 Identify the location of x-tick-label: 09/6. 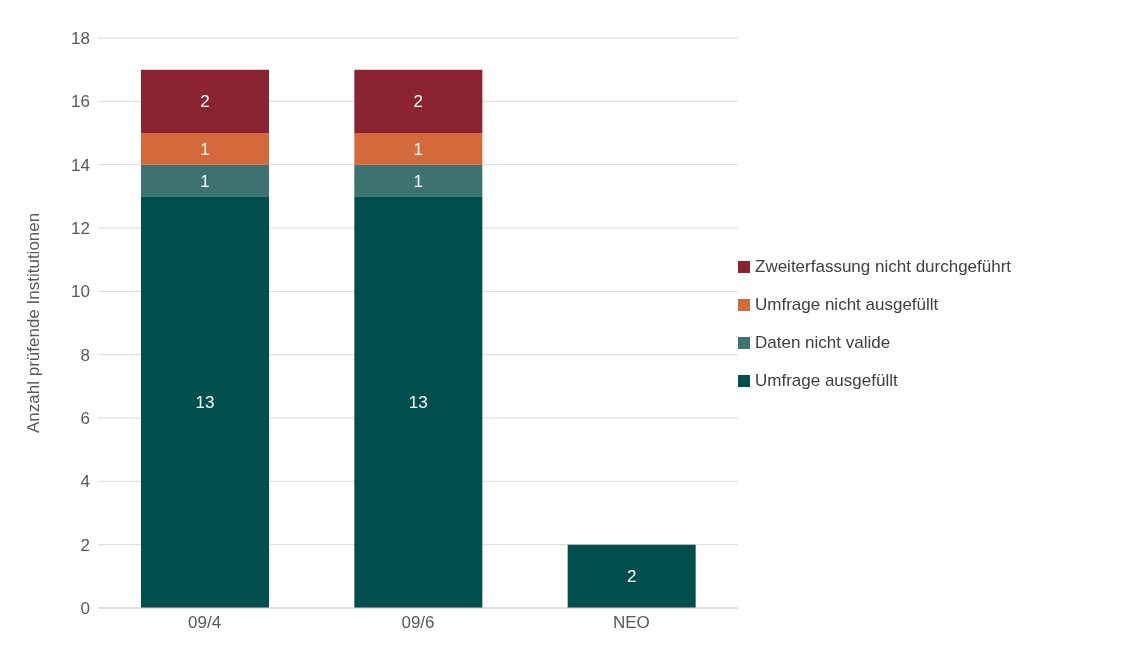
(418, 623).